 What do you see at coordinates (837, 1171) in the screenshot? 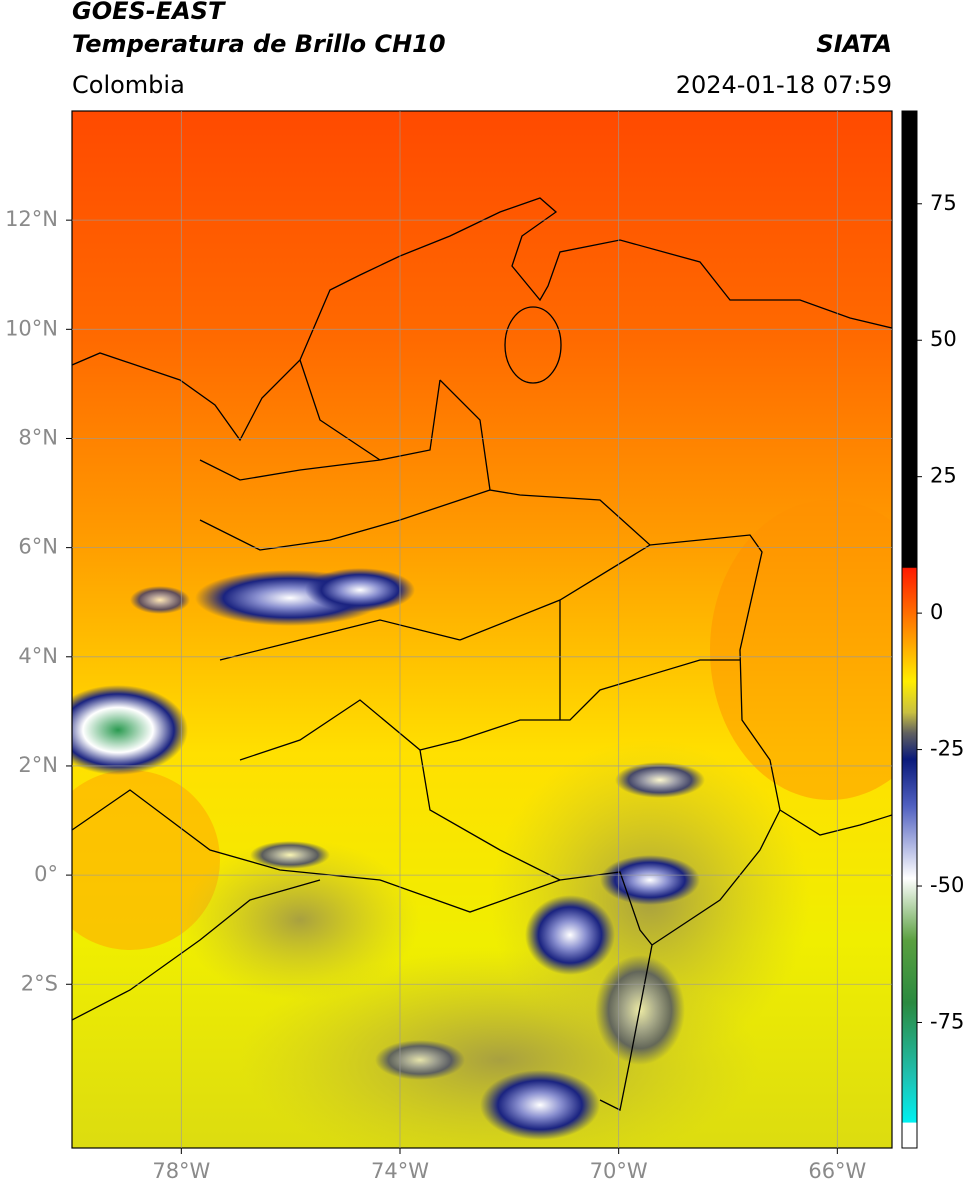
I see `lon-tick-label: 66°W` at bounding box center [837, 1171].